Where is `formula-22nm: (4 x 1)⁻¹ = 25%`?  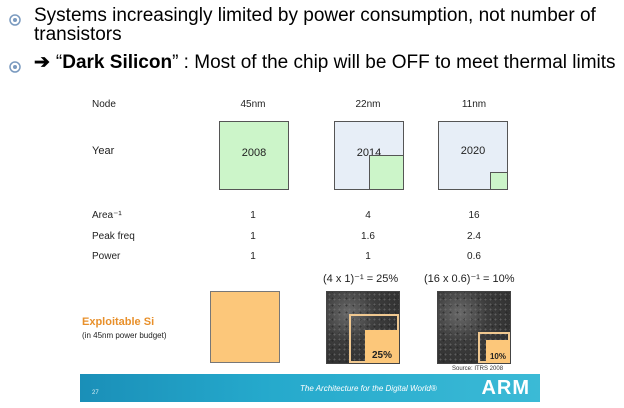 formula-22nm: (4 x 1)⁻¹ = 25% is located at coordinates (361, 279).